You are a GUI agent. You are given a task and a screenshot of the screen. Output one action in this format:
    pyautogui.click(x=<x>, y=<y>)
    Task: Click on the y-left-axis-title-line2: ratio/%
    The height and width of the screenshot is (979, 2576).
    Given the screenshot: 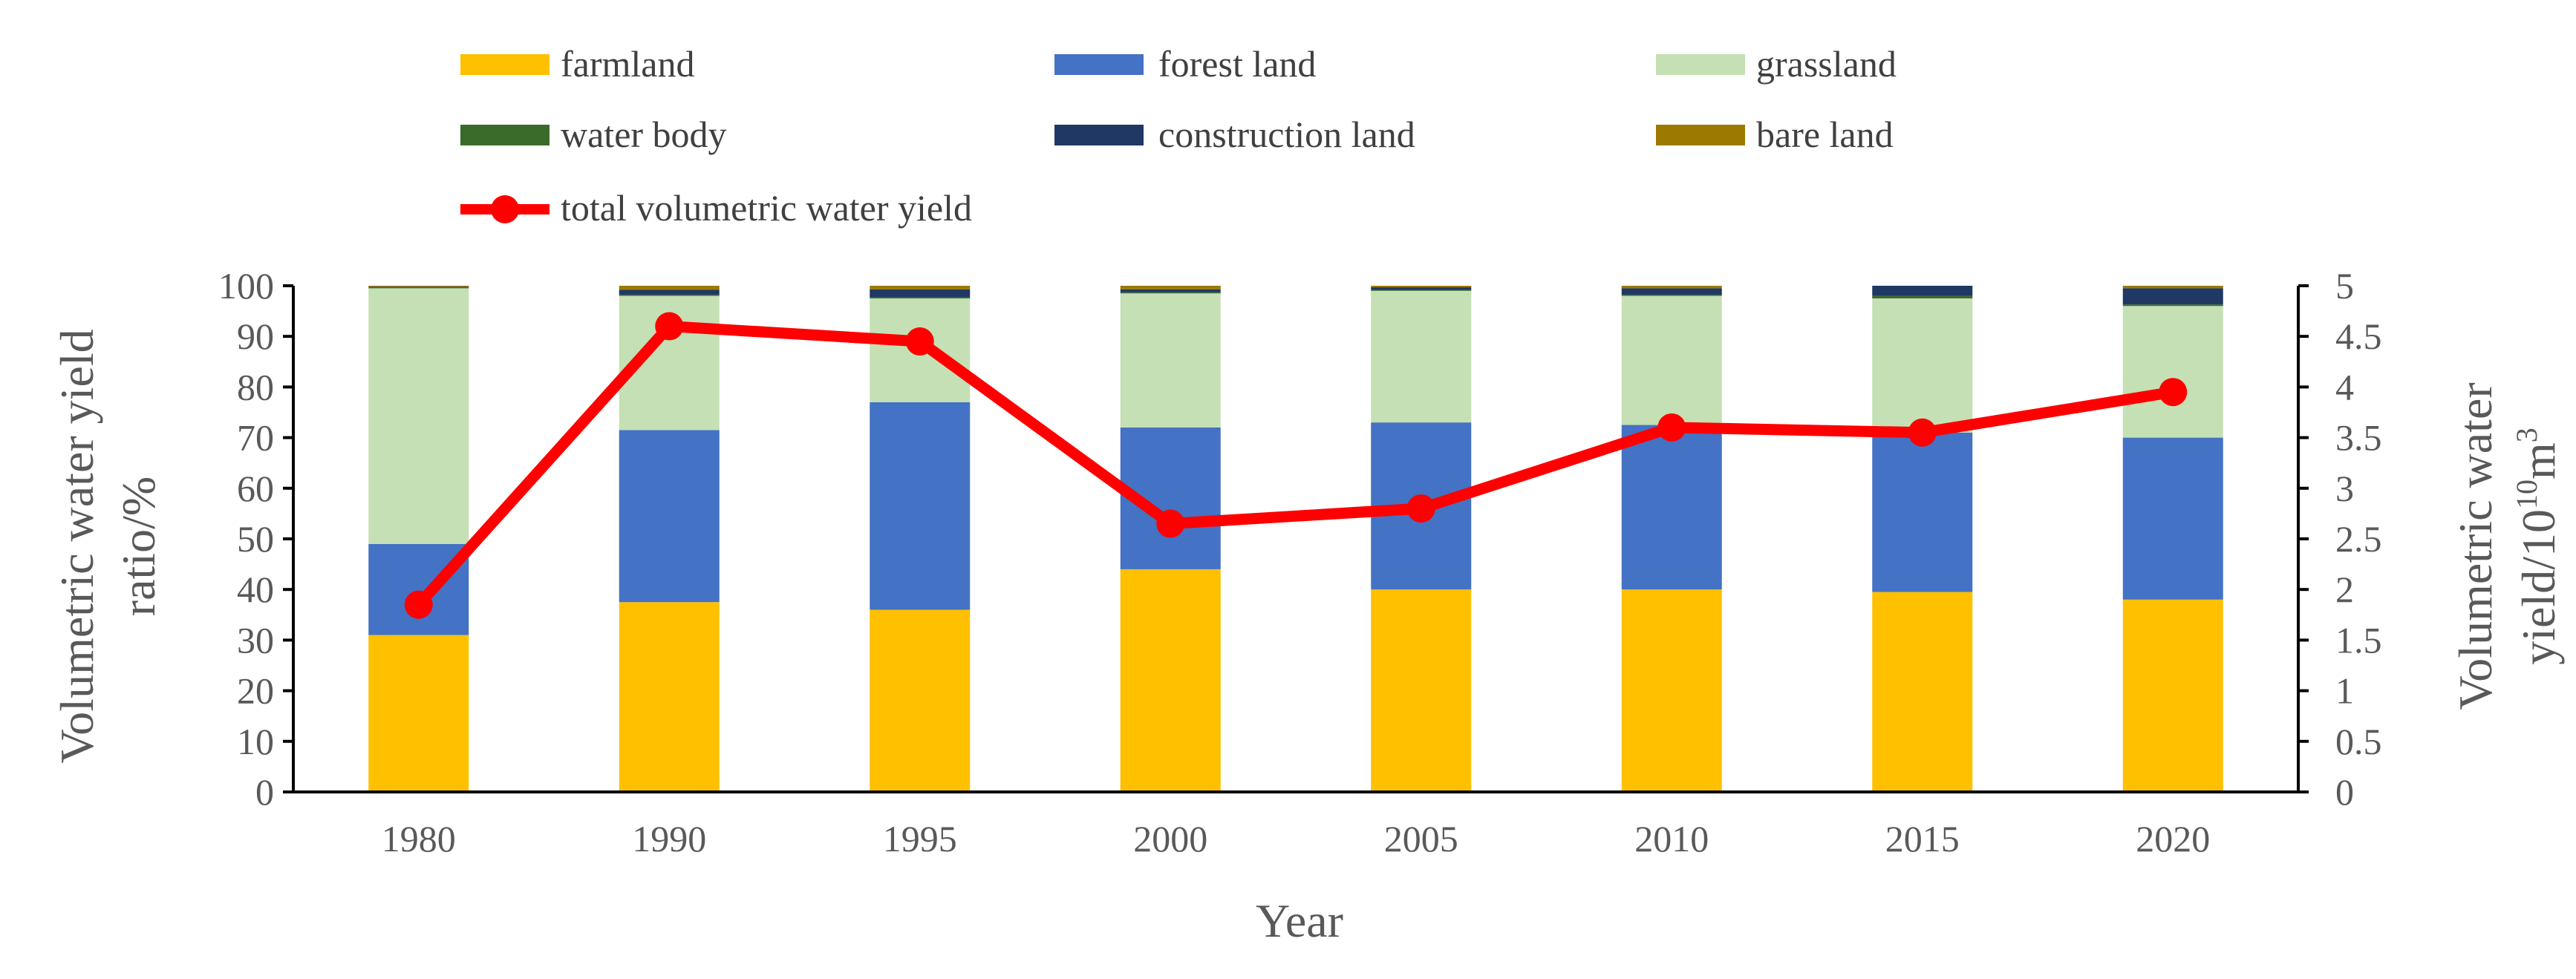 What is the action you would take?
    pyautogui.click(x=138, y=547)
    